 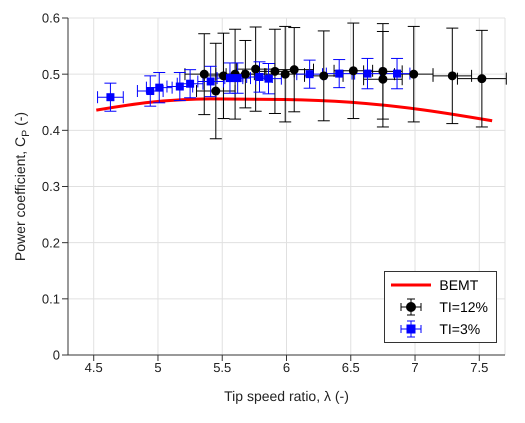 What do you see at coordinates (479, 368) in the screenshot?
I see `x-tick-label: 7.5` at bounding box center [479, 368].